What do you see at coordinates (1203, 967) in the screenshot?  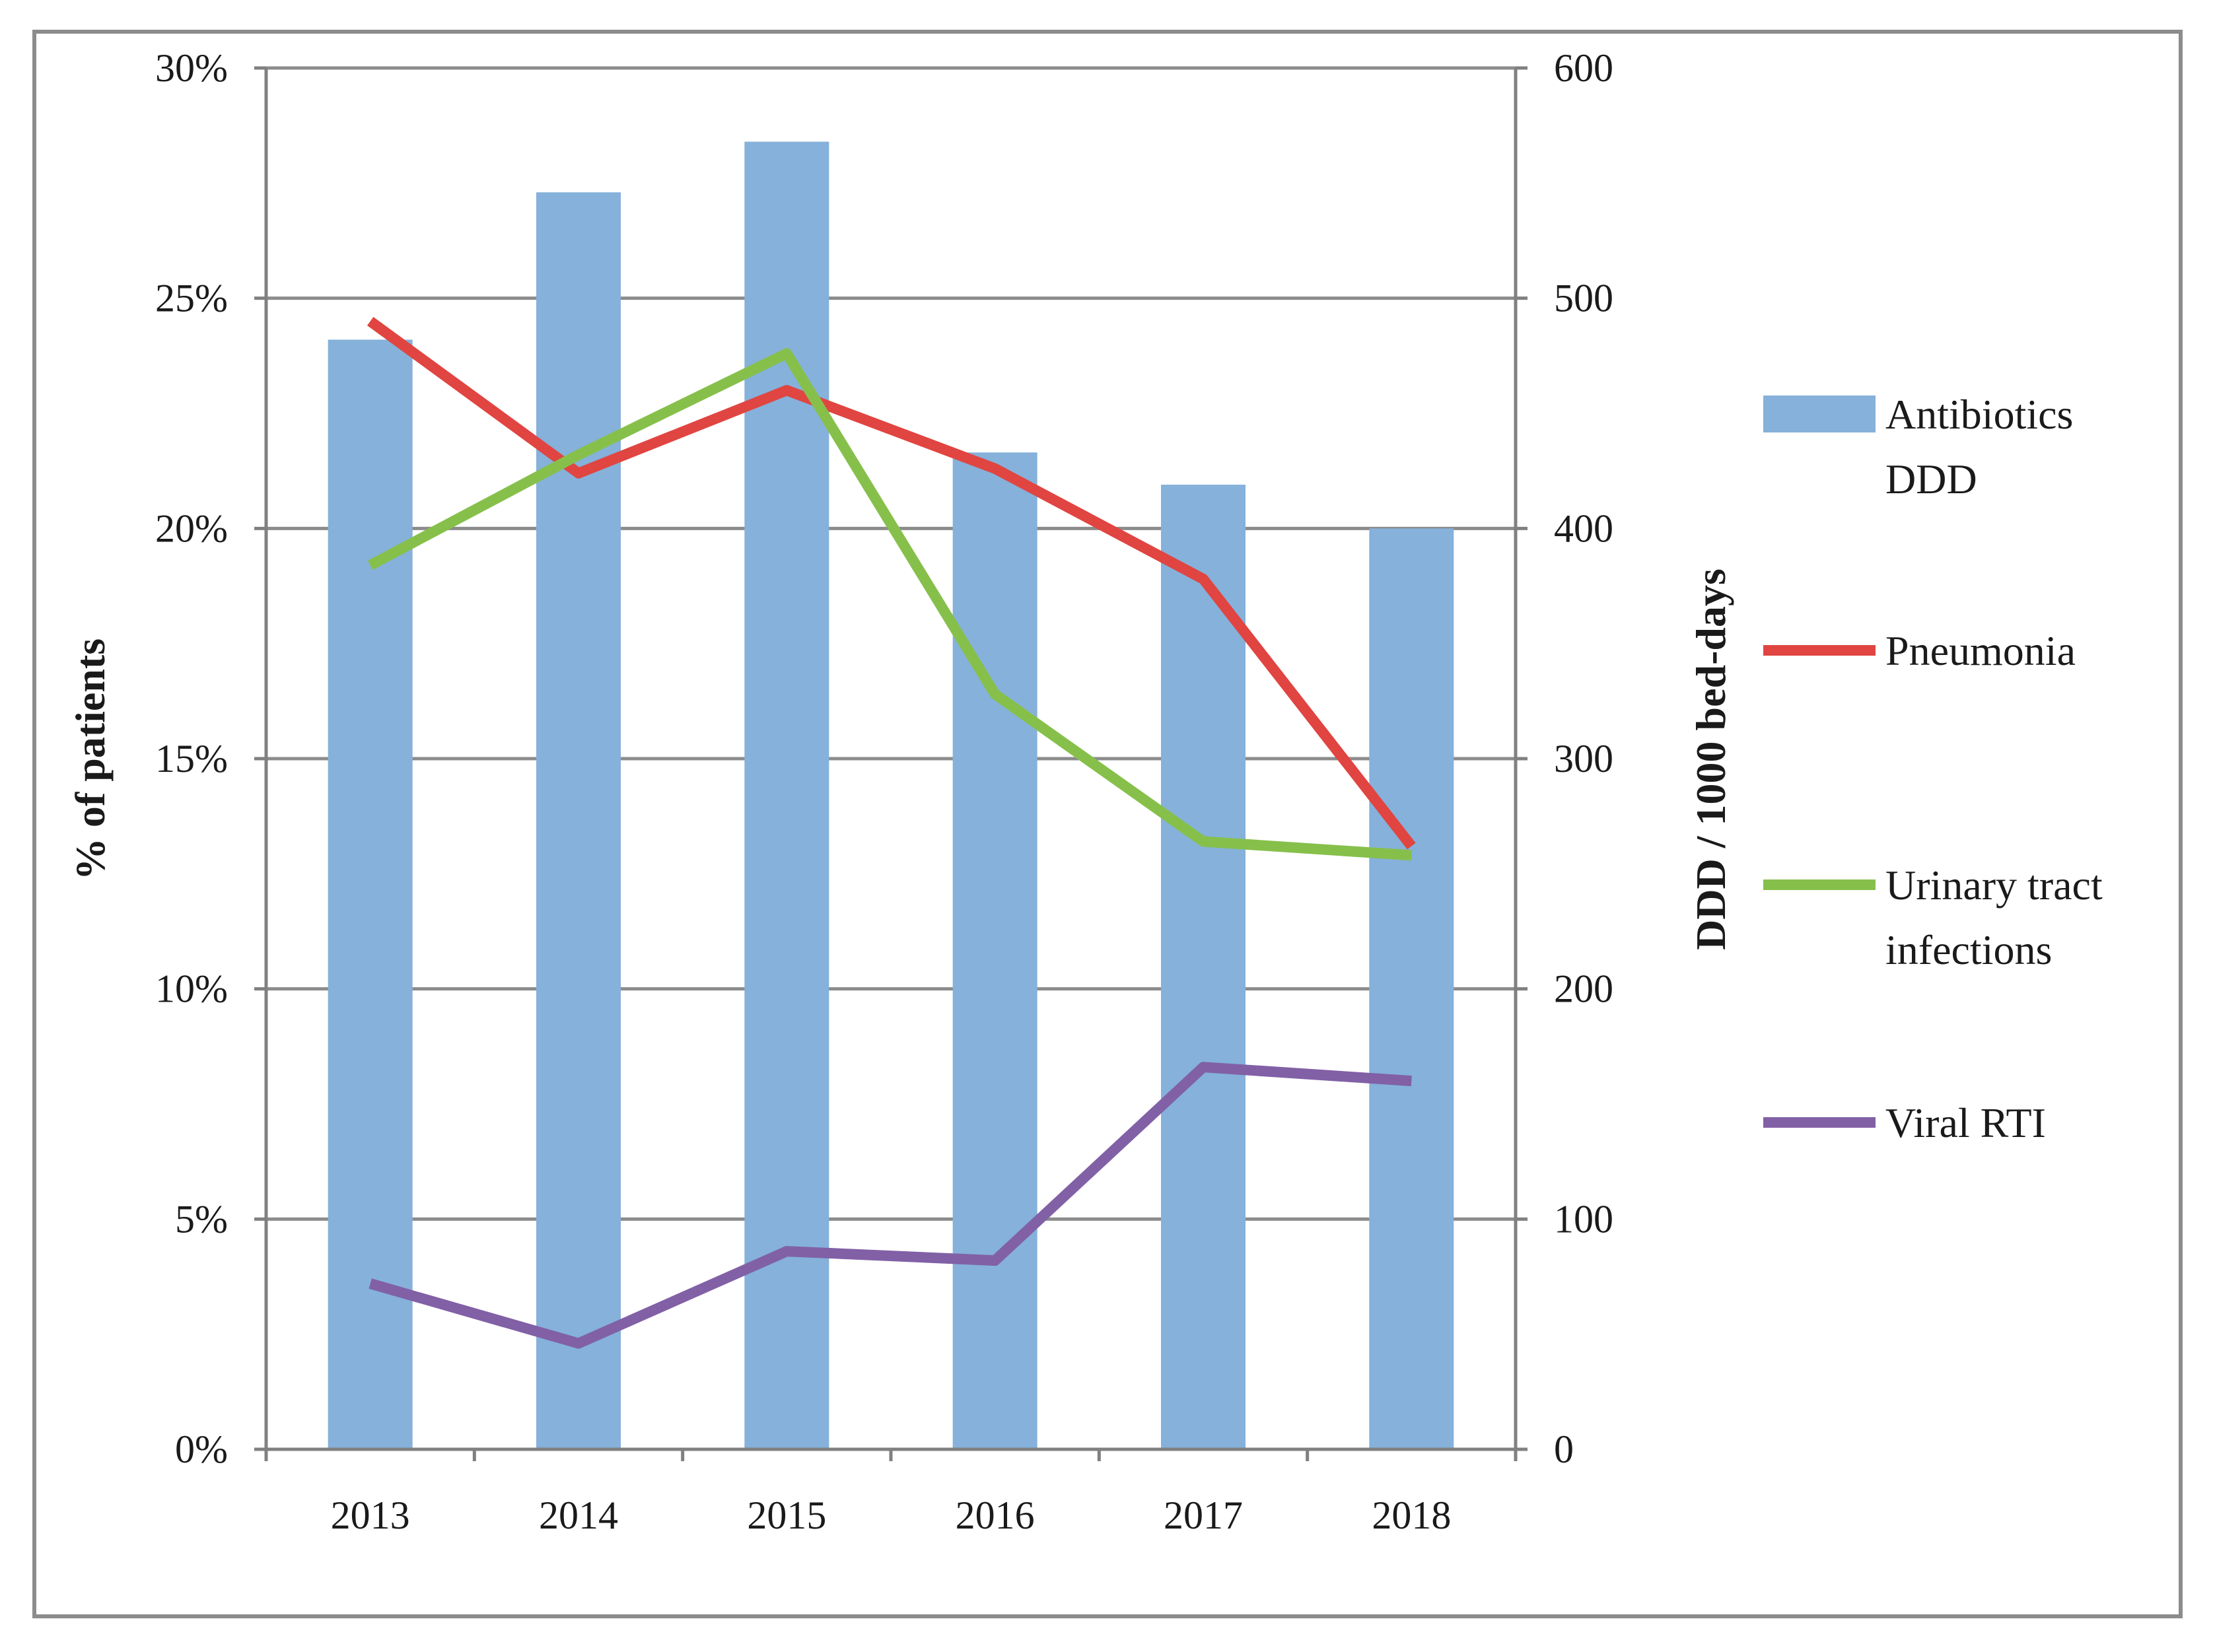 I see `bar-2017` at bounding box center [1203, 967].